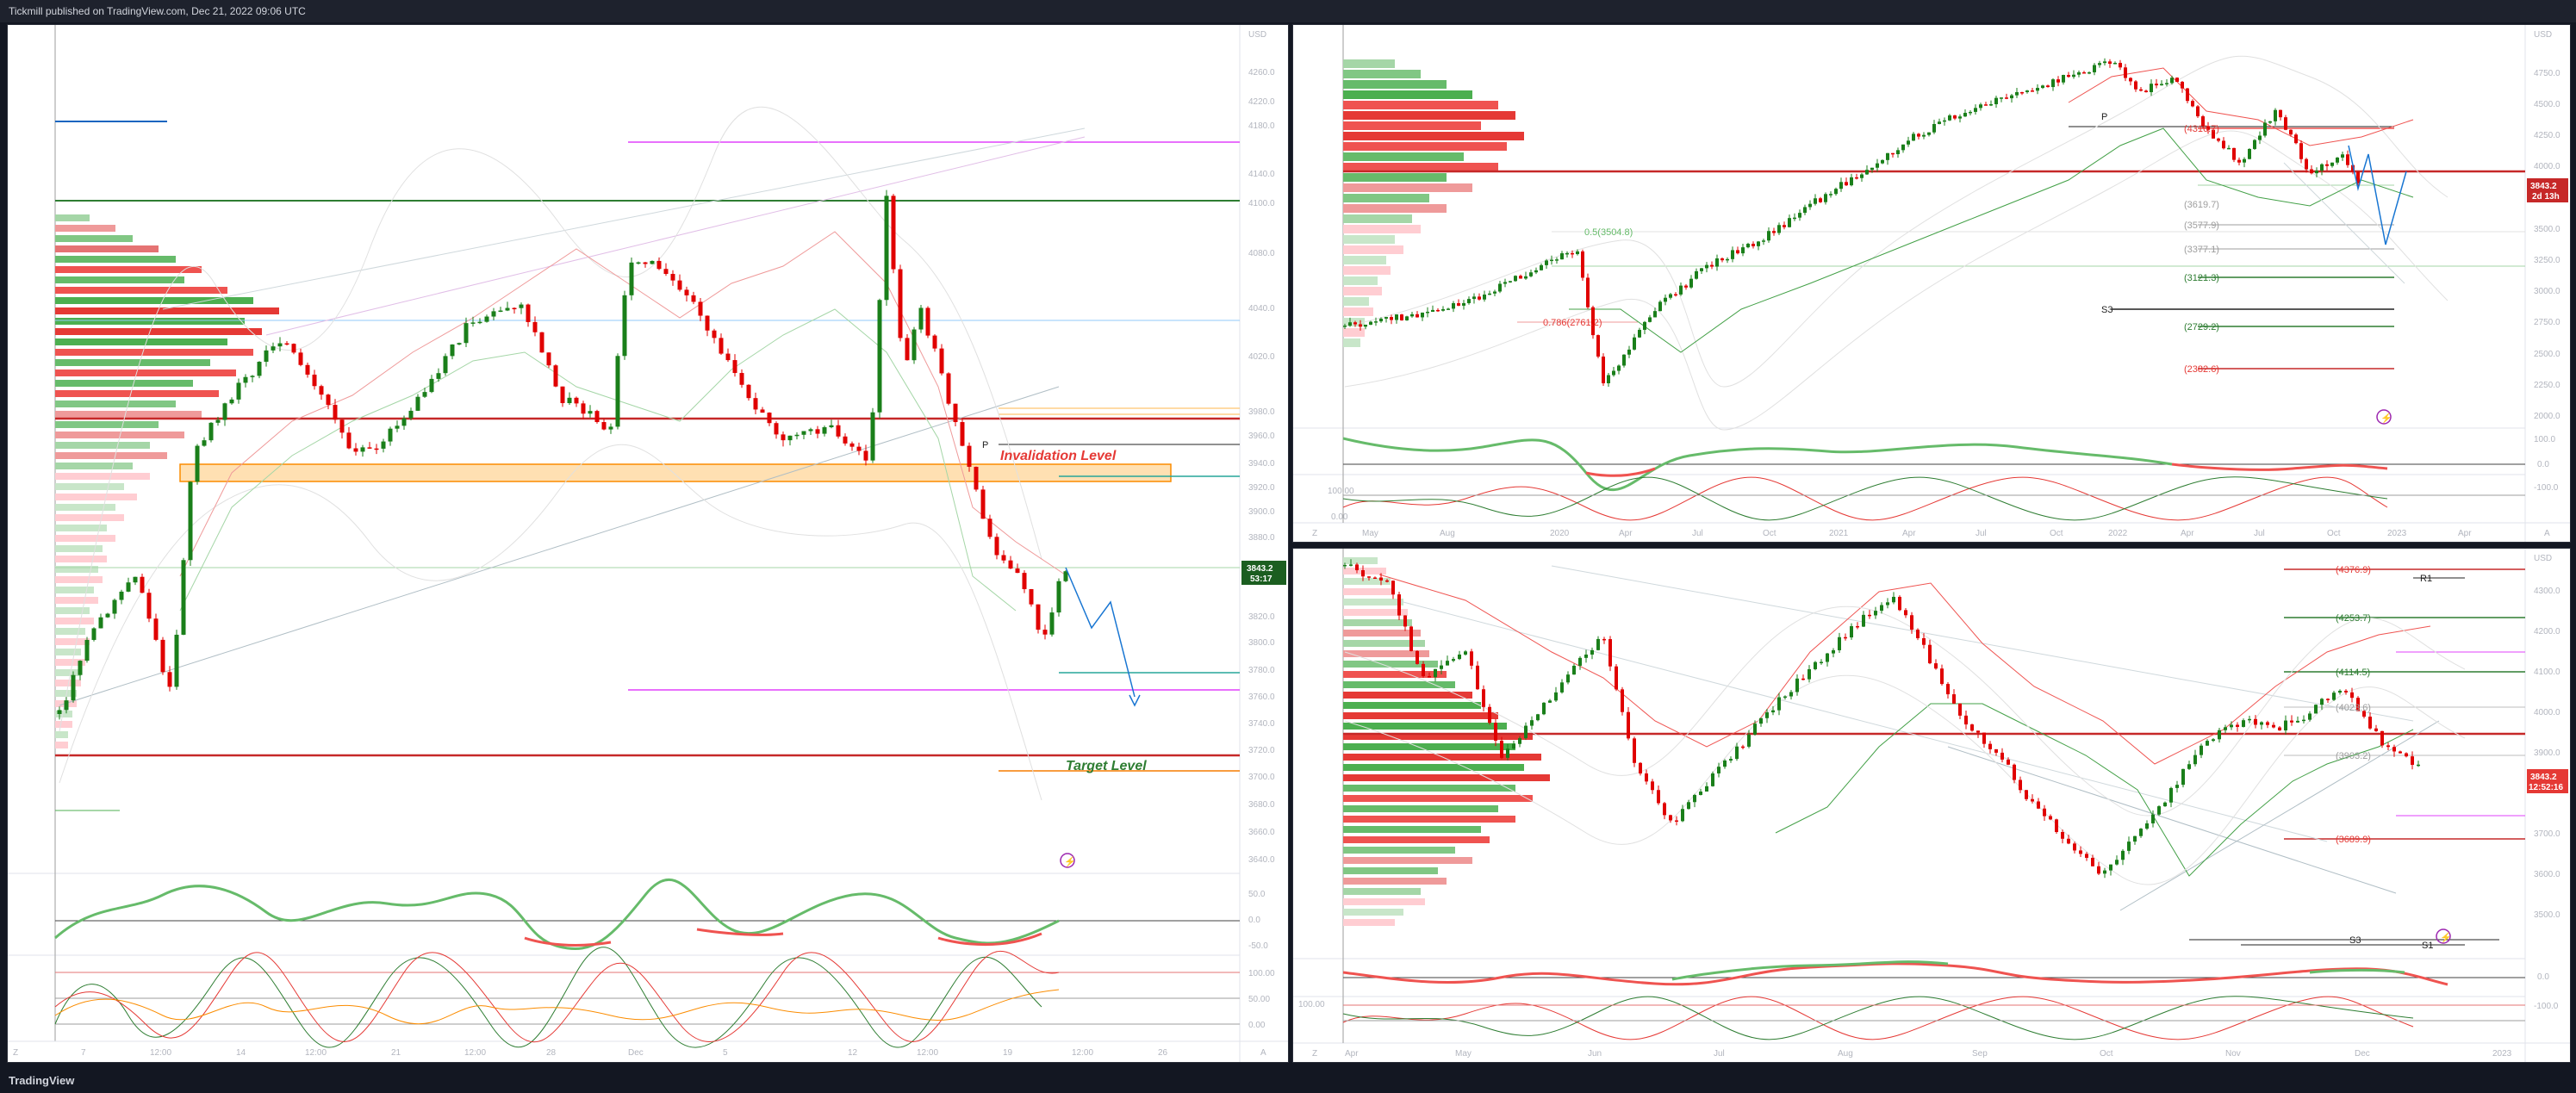 This screenshot has height=1093, width=2576. What do you see at coordinates (2428, 946) in the screenshot?
I see `svg-text: S1` at bounding box center [2428, 946].